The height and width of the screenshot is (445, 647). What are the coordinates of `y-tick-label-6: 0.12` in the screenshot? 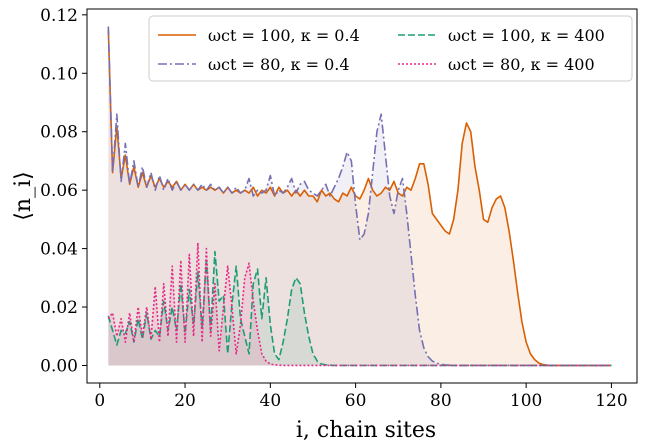 It's located at (59, 16).